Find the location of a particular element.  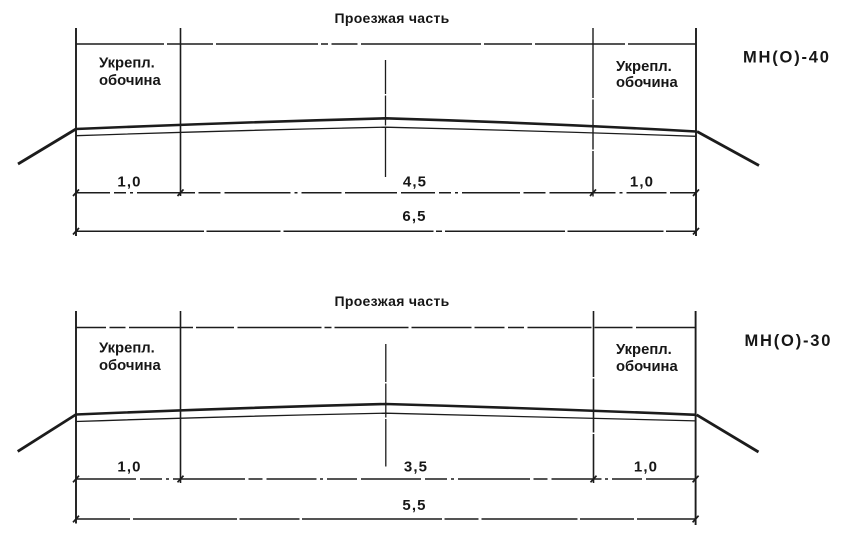

svg-text: МН(О)-40 is located at coordinates (787, 58).